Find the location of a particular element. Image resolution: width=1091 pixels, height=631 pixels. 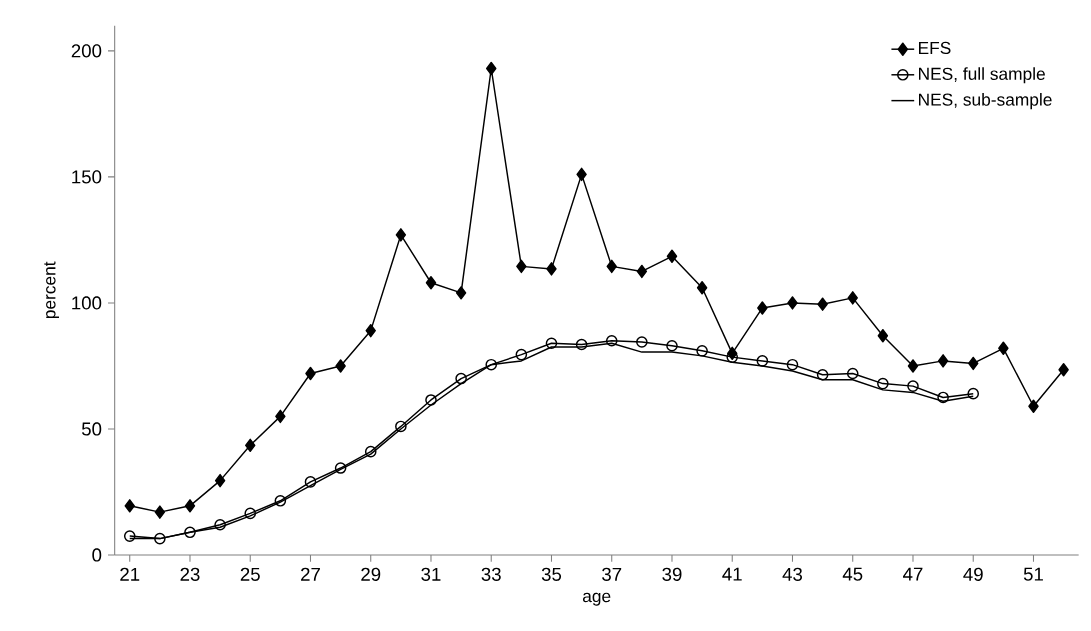

y-tick-label: 0 is located at coordinates (97, 555).